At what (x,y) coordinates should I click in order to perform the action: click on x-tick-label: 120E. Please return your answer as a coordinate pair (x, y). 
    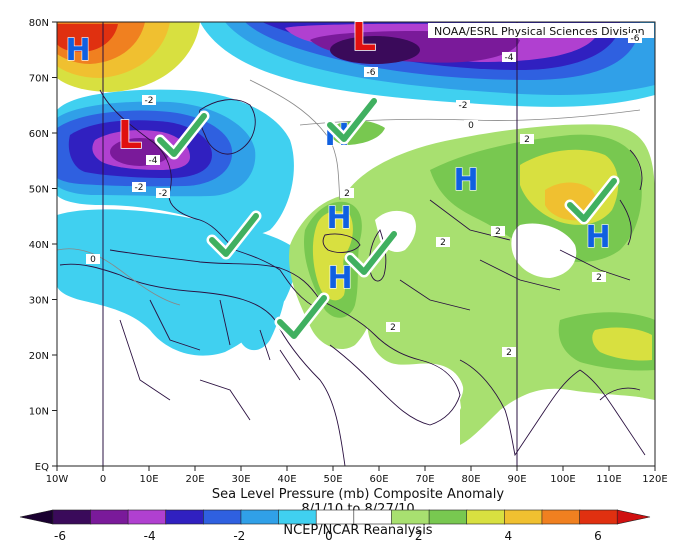
    Looking at the image, I should click on (654, 479).